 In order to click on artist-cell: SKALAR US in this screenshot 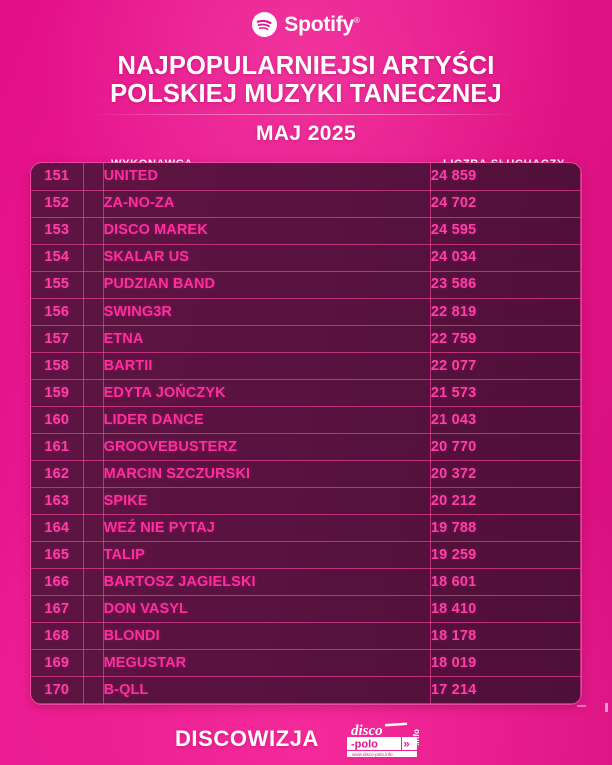, I will do `click(267, 258)`.